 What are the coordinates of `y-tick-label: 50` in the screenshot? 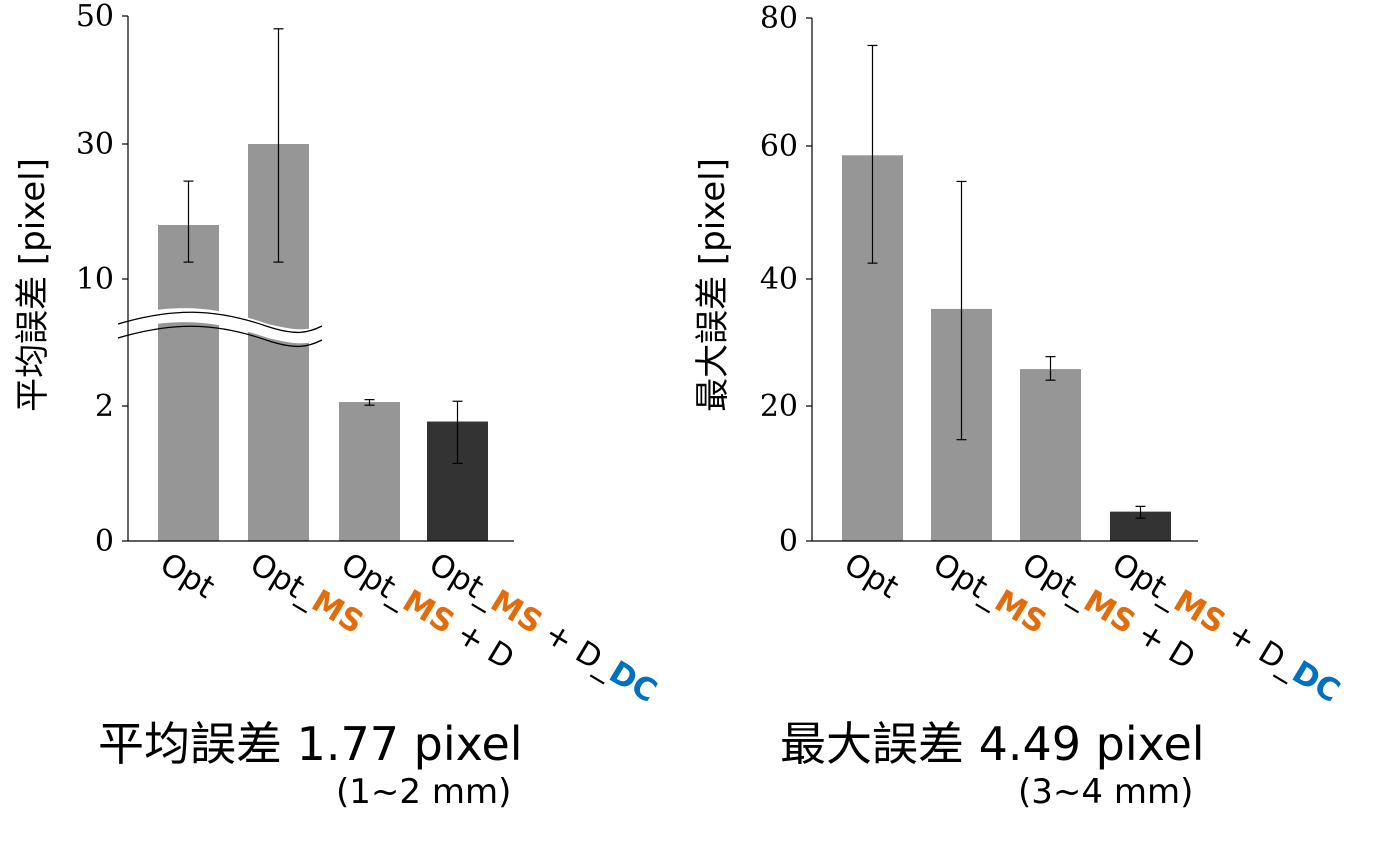 It's located at (95, 17).